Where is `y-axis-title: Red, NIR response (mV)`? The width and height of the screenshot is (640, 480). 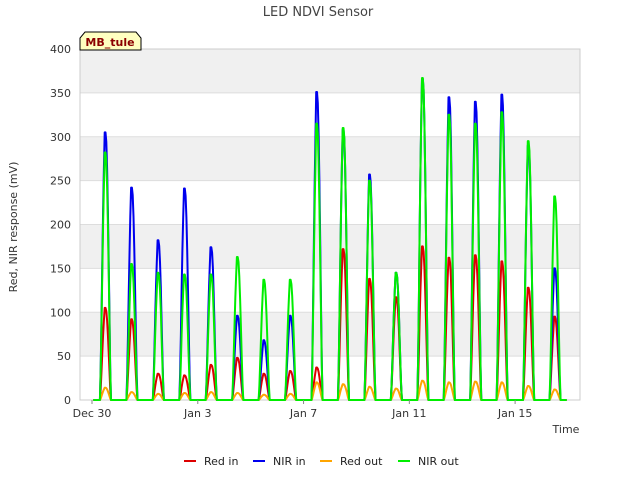 y-axis-title: Red, NIR response (mV) is located at coordinates (13, 227).